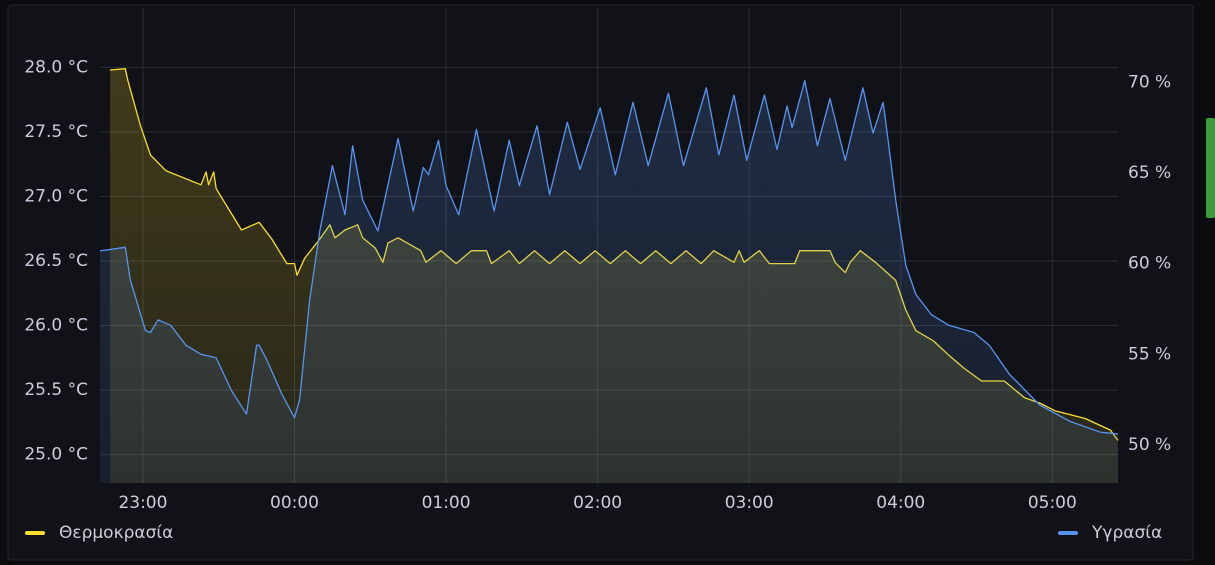 This screenshot has height=565, width=1215. I want to click on y-tick-label: 28.0 °C, so click(56, 67).